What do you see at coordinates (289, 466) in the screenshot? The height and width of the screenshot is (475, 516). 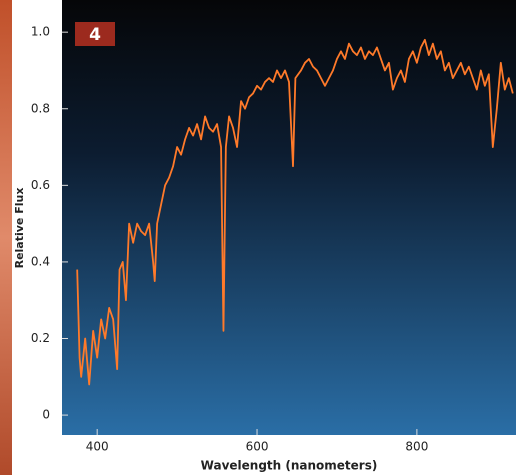 I see `x-axis-title: Wavelength (nanometers)` at bounding box center [289, 466].